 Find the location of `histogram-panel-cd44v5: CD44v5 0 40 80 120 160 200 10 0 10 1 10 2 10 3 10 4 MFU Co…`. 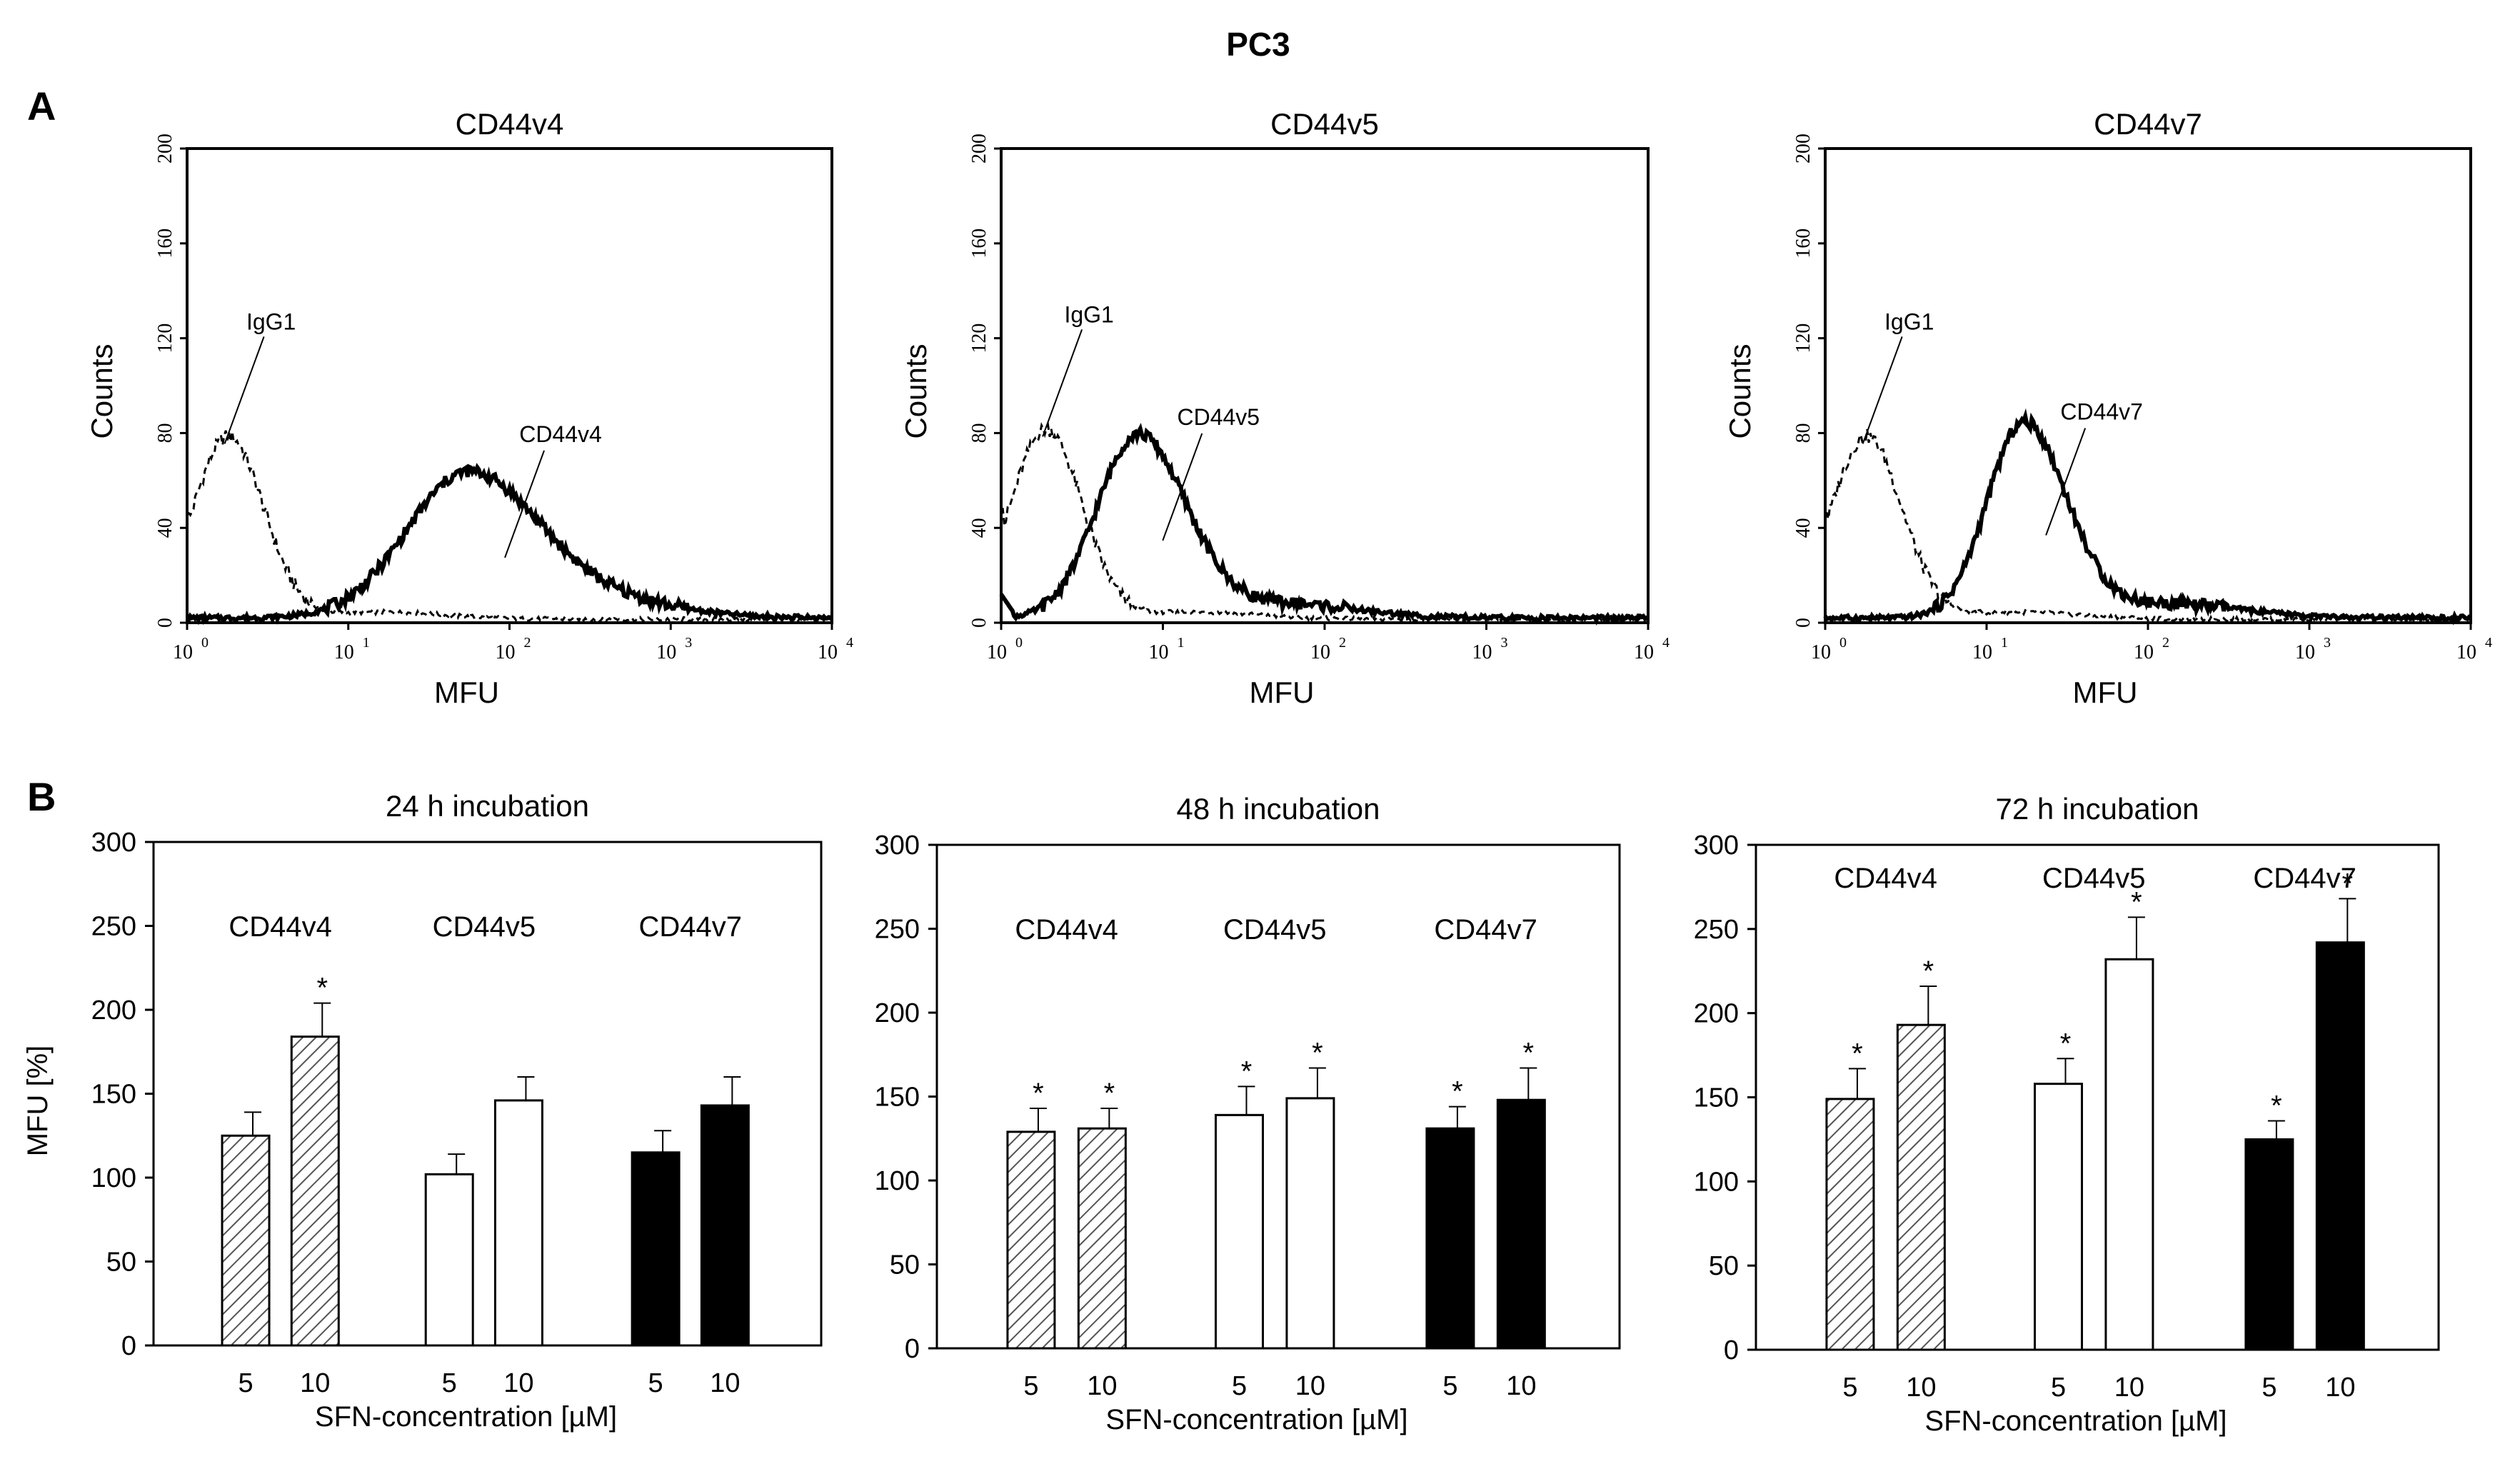

histogram-panel-cd44v5: CD44v5 0 40 80 120 160 200 10 0 10 1 10 2 10 3 10 4 MFU Co… is located at coordinates (1284, 408).